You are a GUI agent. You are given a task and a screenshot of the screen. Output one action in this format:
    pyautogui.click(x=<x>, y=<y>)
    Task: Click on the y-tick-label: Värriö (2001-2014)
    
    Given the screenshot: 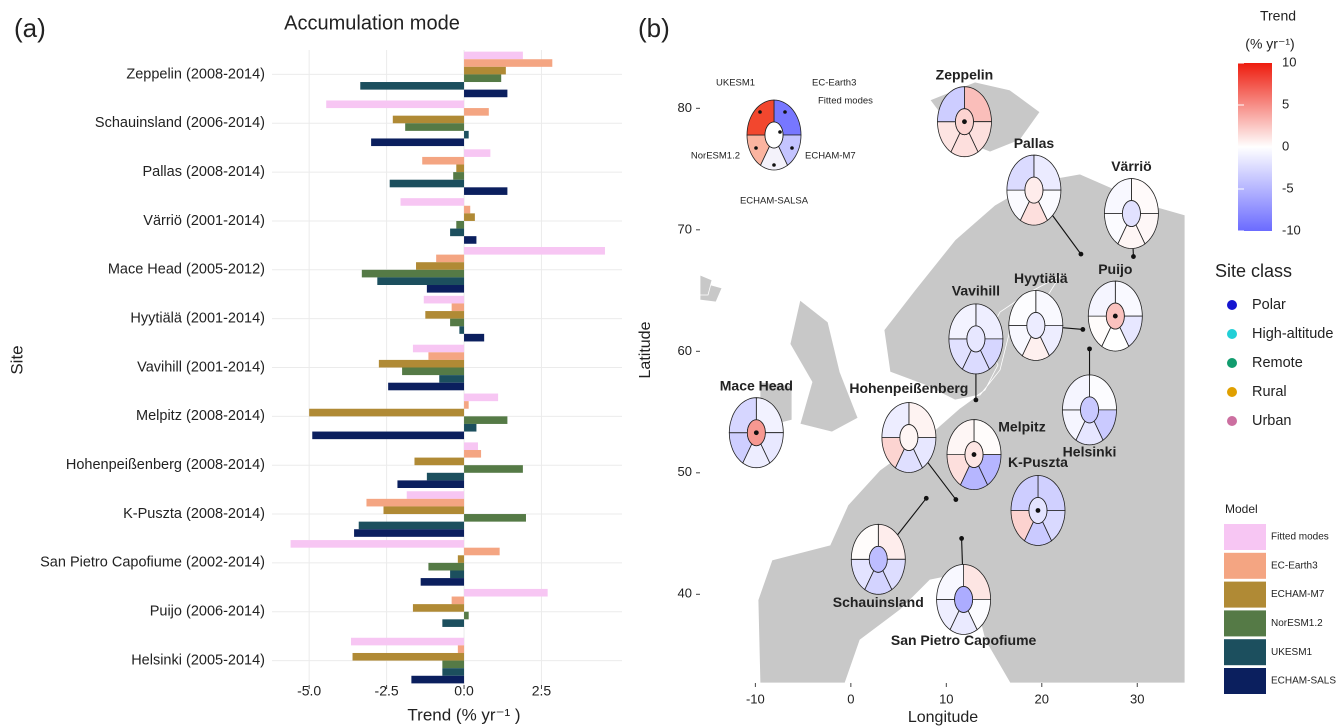 What is the action you would take?
    pyautogui.click(x=204, y=221)
    